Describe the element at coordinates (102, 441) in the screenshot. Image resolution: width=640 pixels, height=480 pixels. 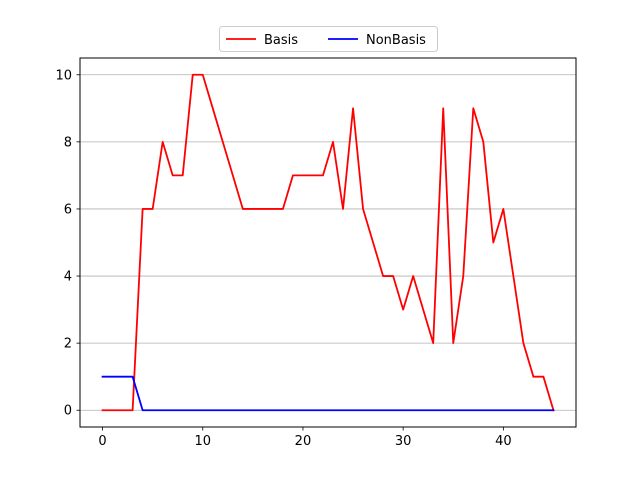
I see `xtick-label-0: 0` at that location.